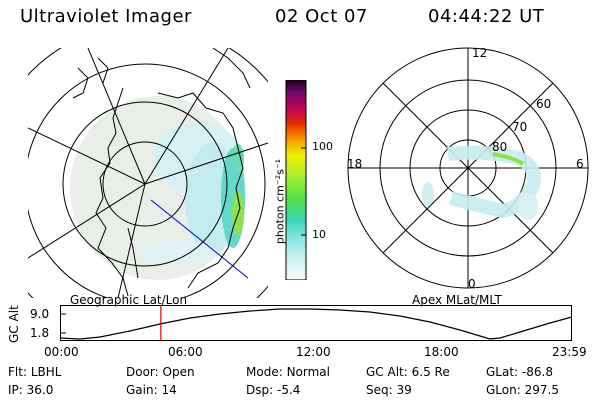 The height and width of the screenshot is (400, 600). I want to click on status-seq: Seq: 39, so click(389, 390).